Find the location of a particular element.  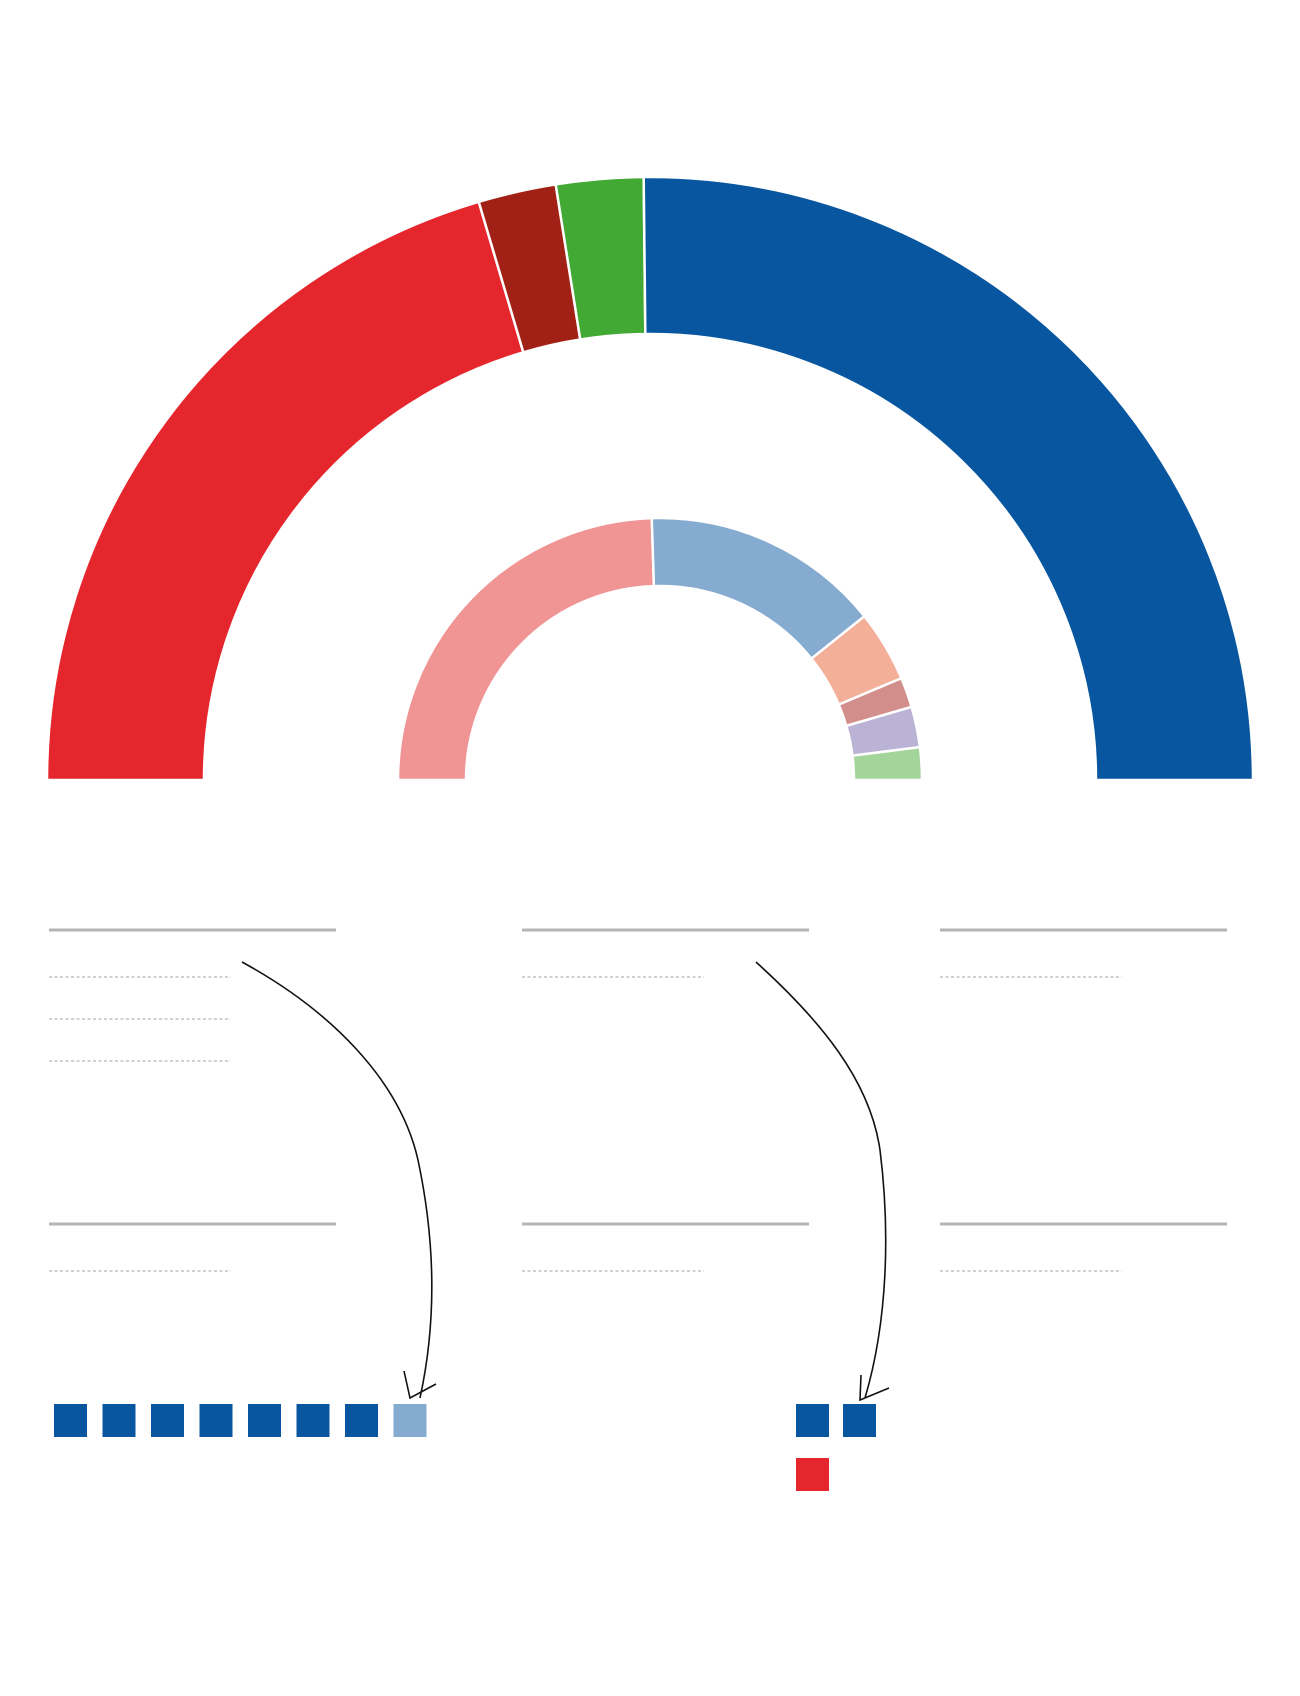

arrow-right is located at coordinates (821, 1180).